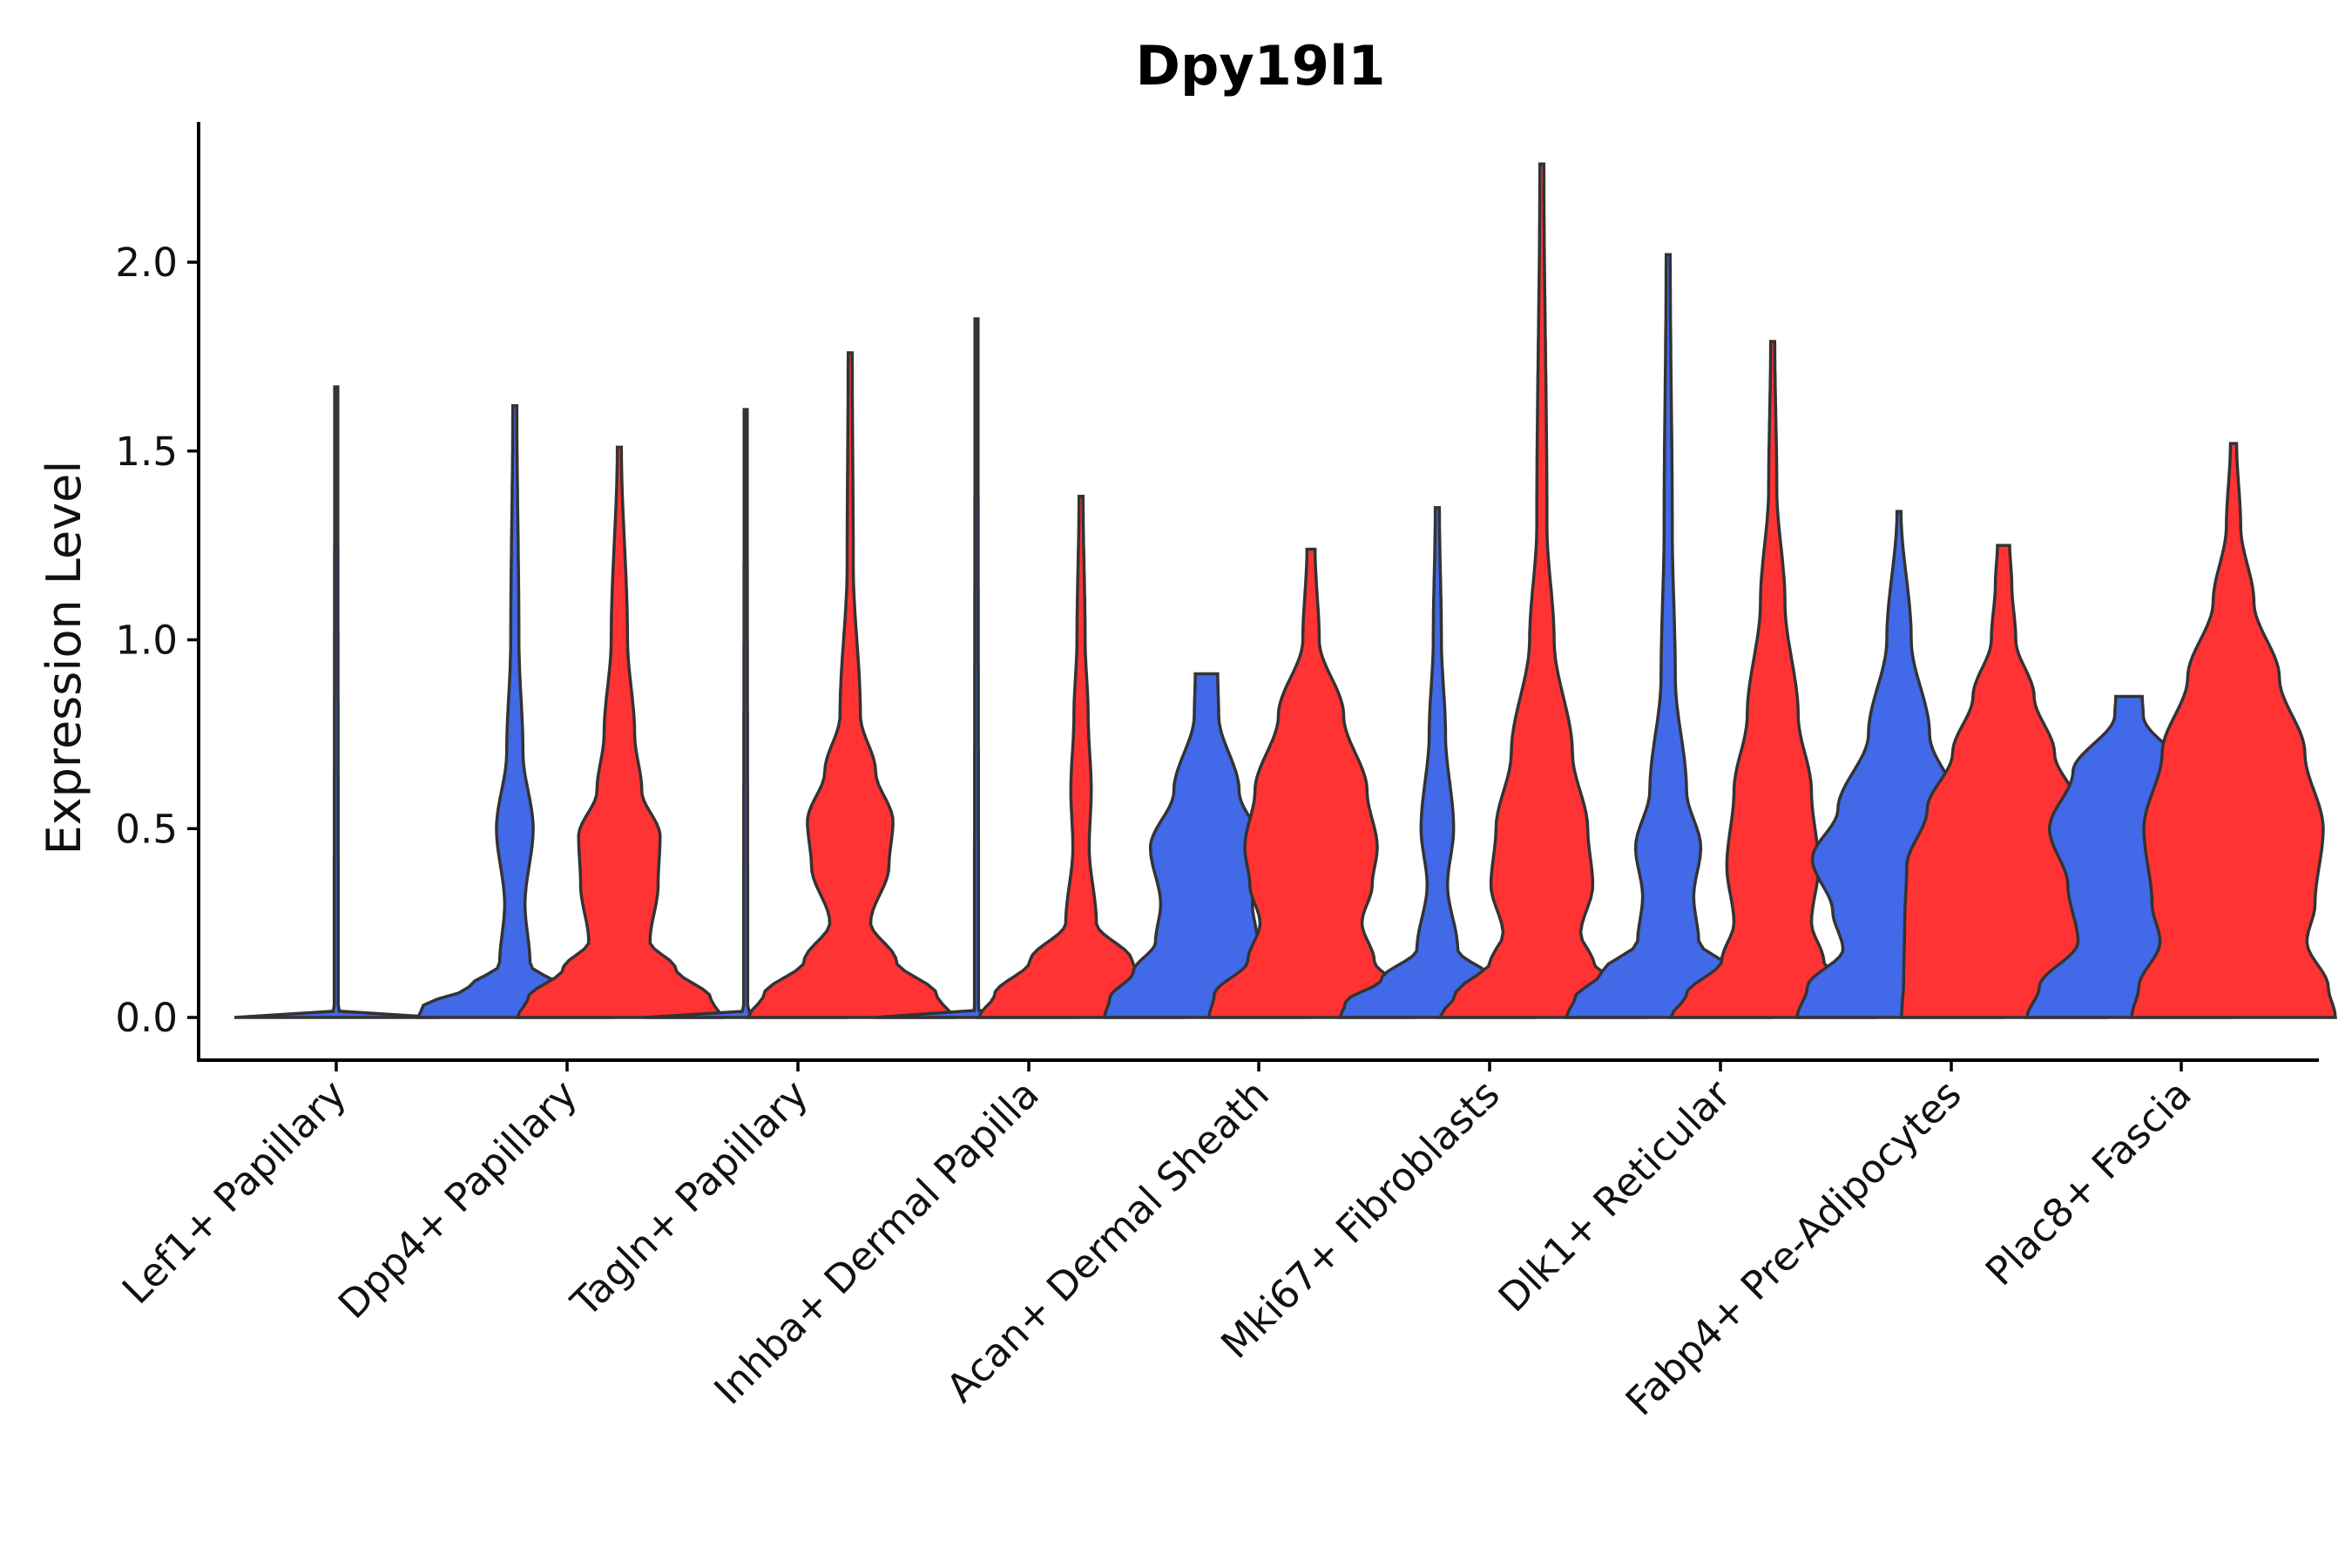 The width and height of the screenshot is (2352, 1568). I want to click on y-tick-label: 1.5, so click(146, 452).